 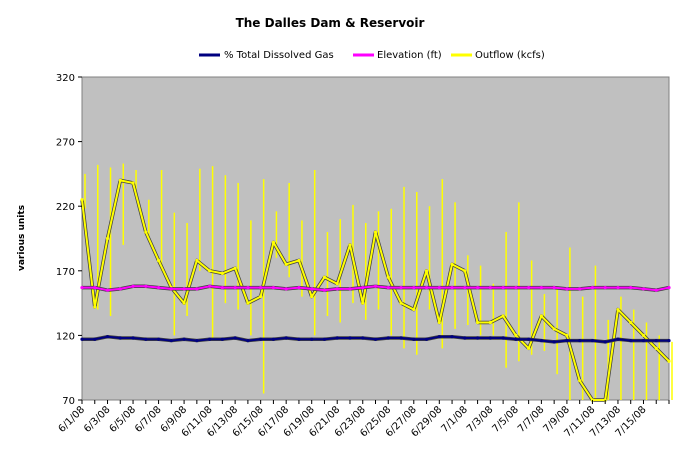 I want to click on x-tick-label-17: 7/5/08, so click(x=505, y=419).